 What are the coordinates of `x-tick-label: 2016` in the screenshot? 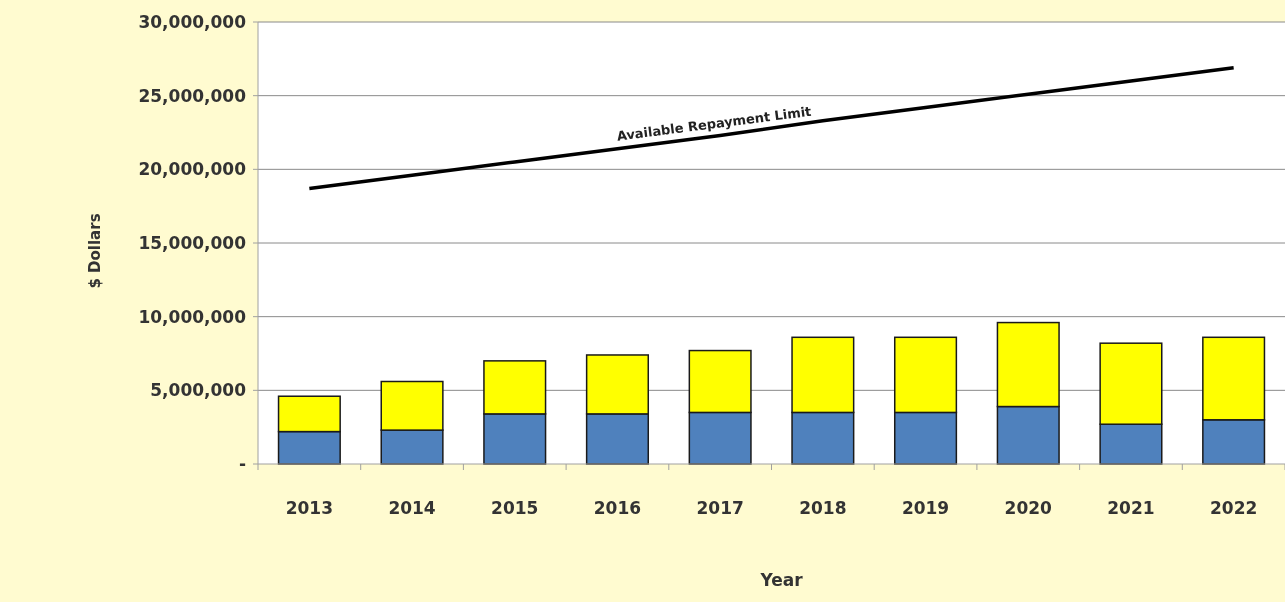 It's located at (617, 508).